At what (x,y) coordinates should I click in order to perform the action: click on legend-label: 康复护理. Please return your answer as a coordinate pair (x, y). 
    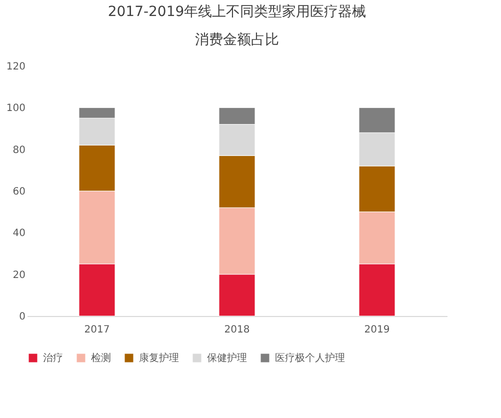
    Looking at the image, I should click on (159, 358).